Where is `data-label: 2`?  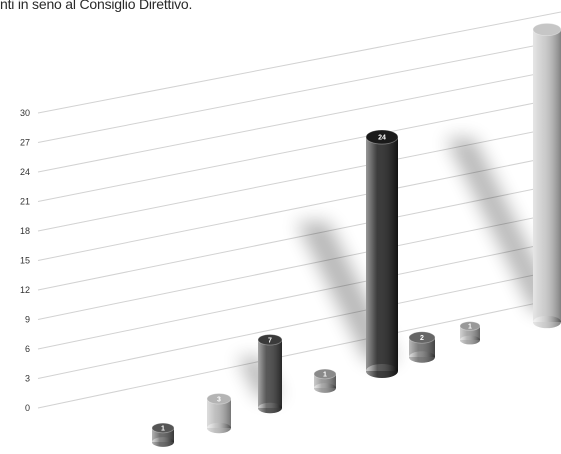
data-label: 2 is located at coordinates (422, 338).